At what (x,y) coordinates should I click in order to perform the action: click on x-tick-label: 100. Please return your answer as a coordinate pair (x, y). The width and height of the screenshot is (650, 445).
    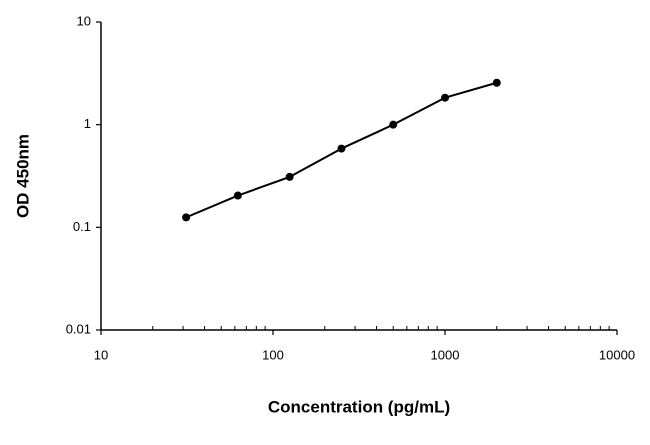
    Looking at the image, I should click on (273, 354).